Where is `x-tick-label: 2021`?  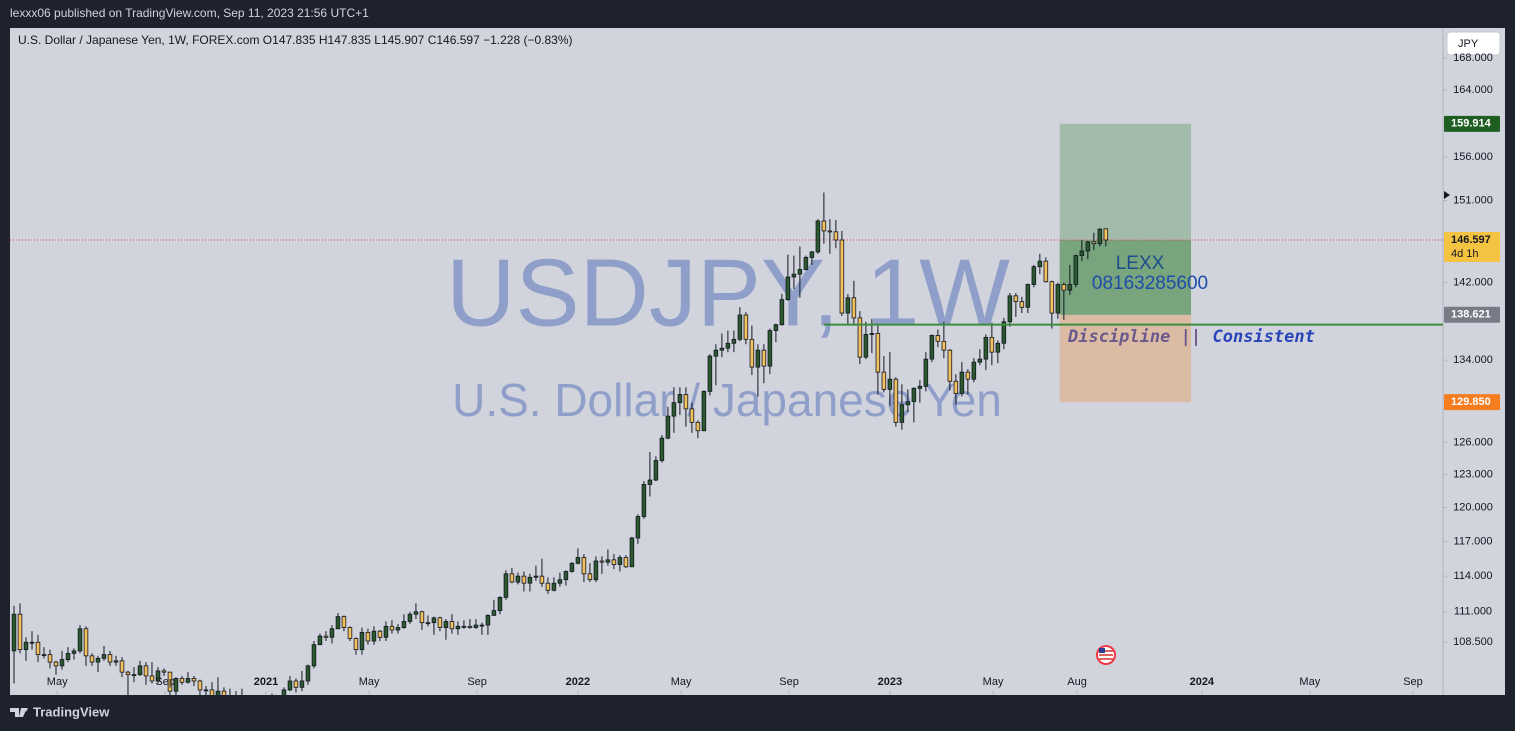 x-tick-label: 2021 is located at coordinates (266, 682).